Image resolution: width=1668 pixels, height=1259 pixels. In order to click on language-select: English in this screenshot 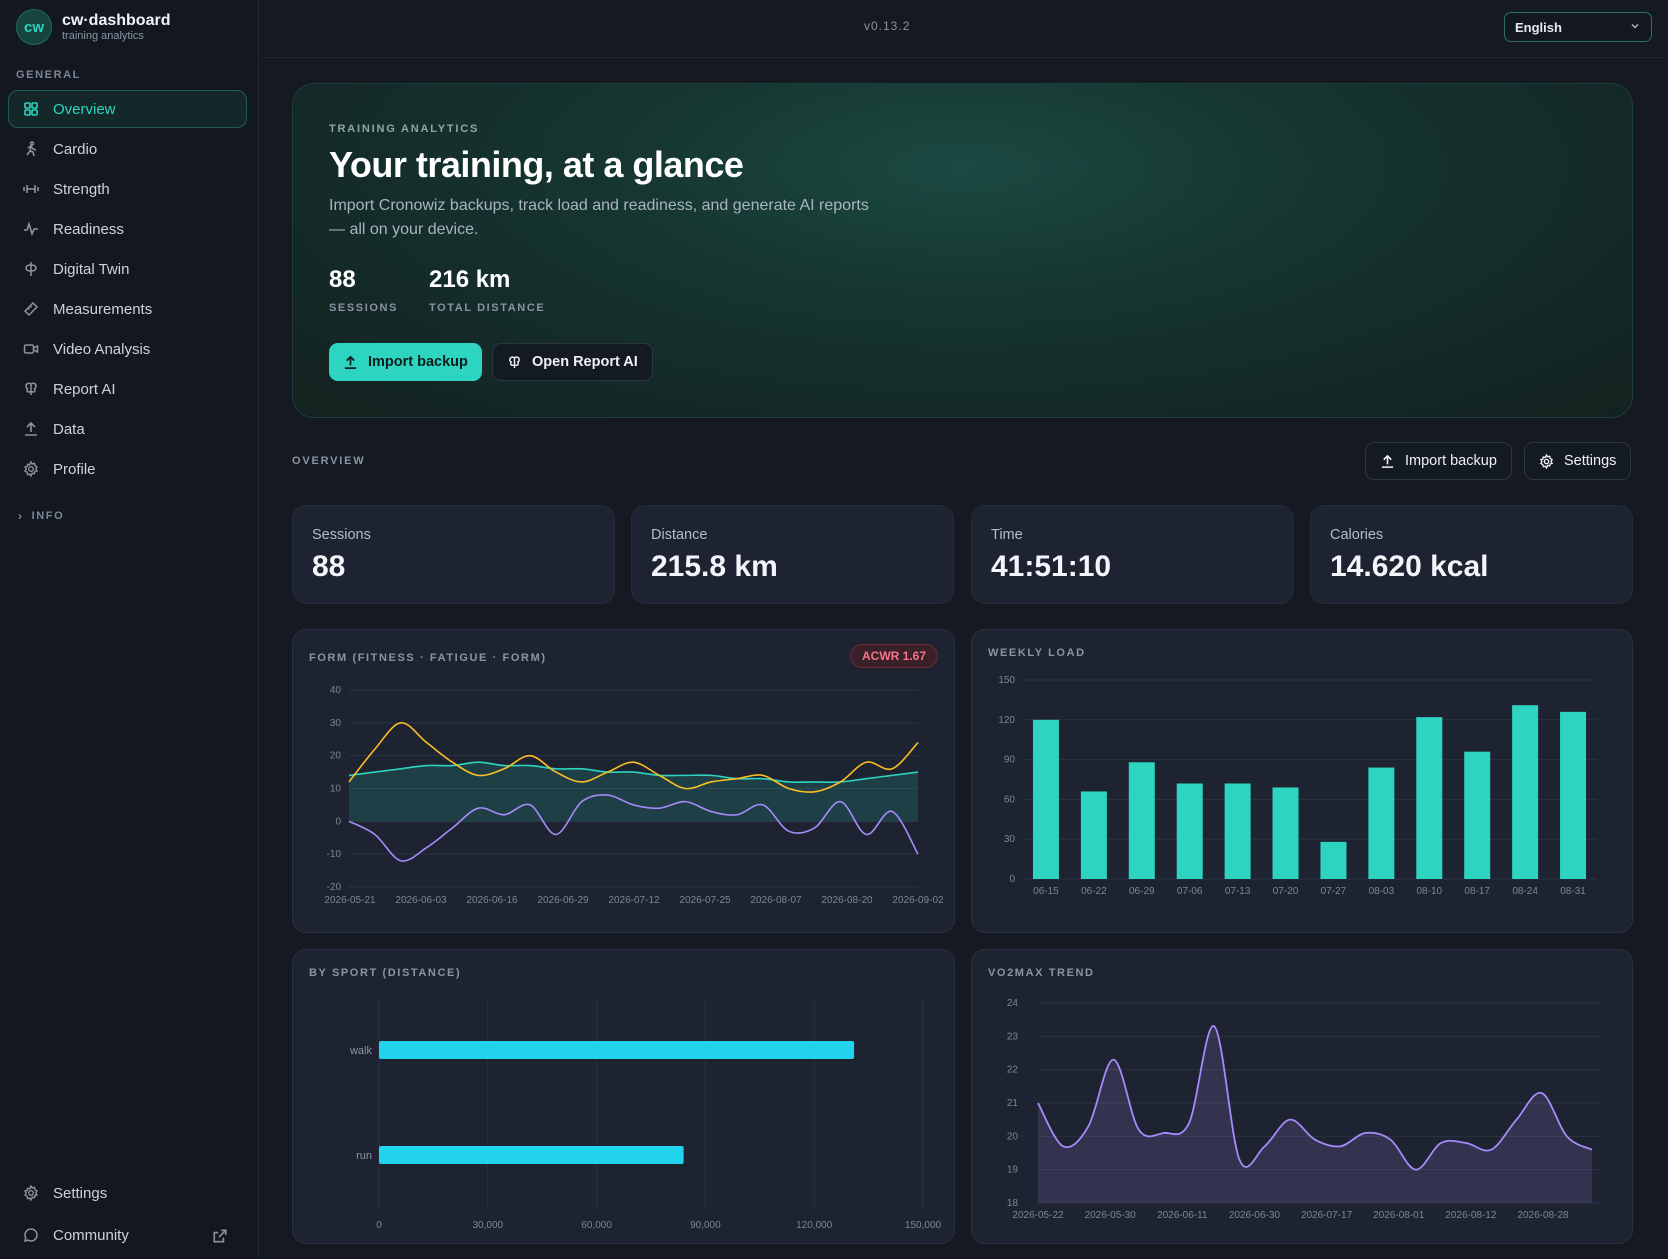, I will do `click(1578, 27)`.